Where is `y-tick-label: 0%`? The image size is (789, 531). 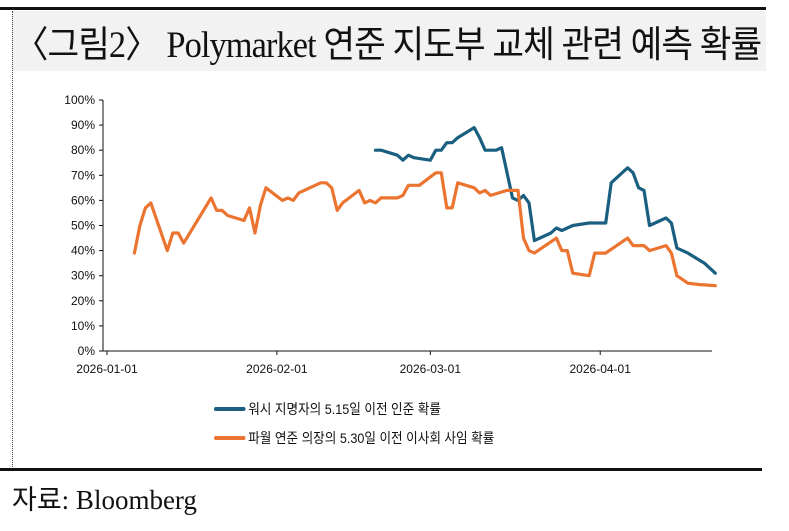 y-tick-label: 0% is located at coordinates (87, 351).